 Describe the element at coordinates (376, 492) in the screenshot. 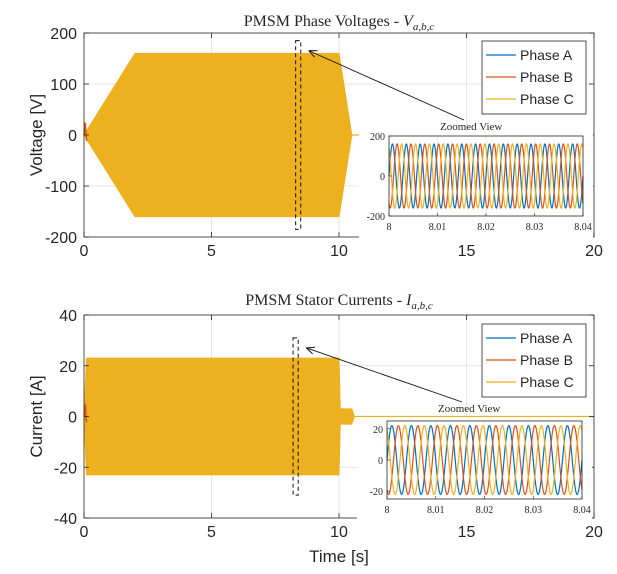

I see `inset-y-tick-label: -20` at that location.